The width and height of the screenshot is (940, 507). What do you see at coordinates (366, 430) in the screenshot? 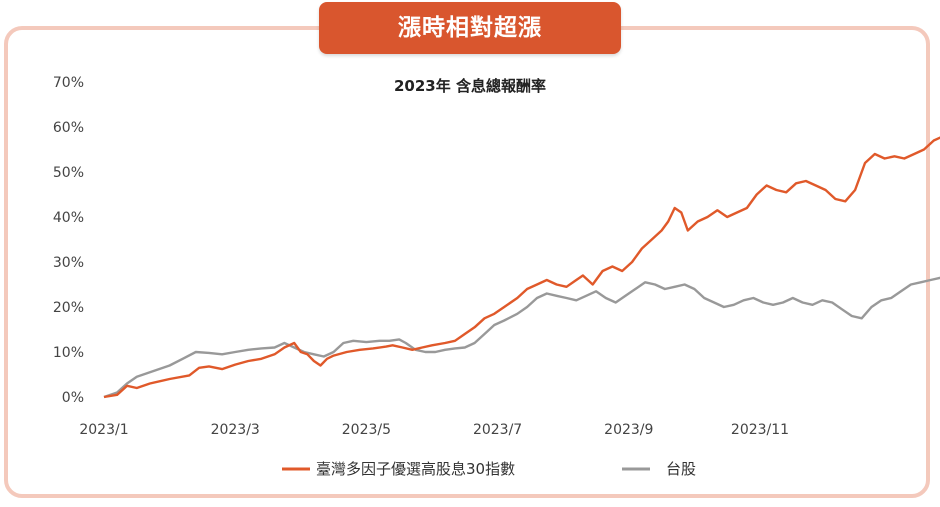
I see `x-tick-label: 2023/5` at bounding box center [366, 430].